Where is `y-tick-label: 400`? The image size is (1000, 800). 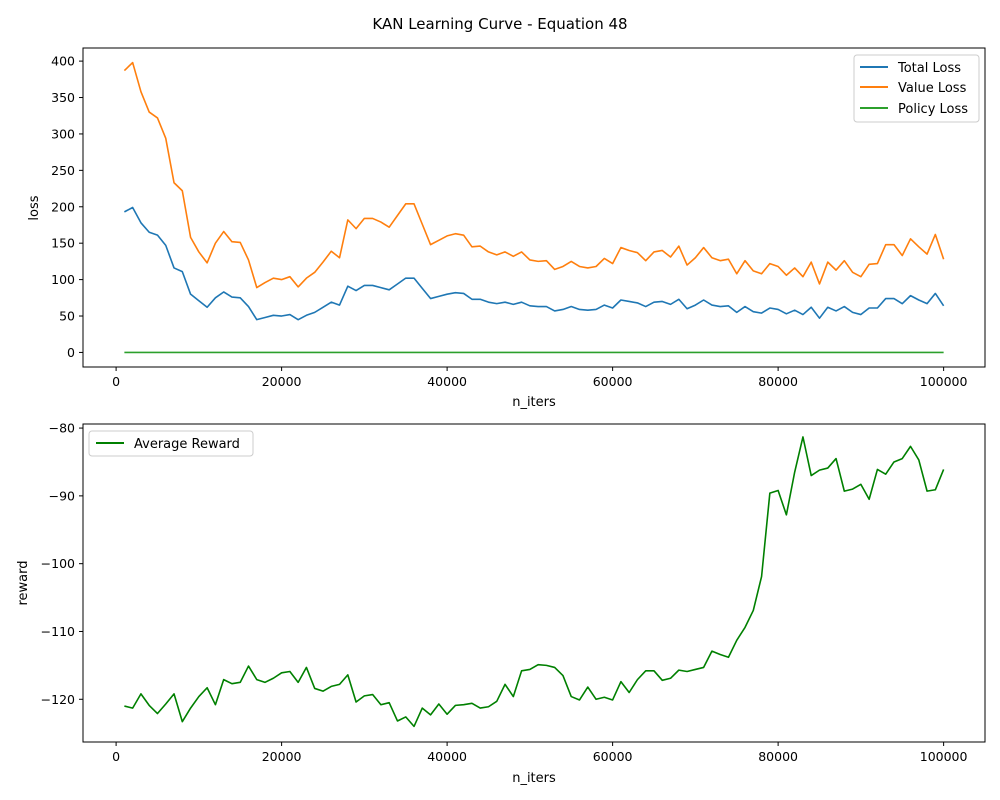 y-tick-label: 400 is located at coordinates (63, 61).